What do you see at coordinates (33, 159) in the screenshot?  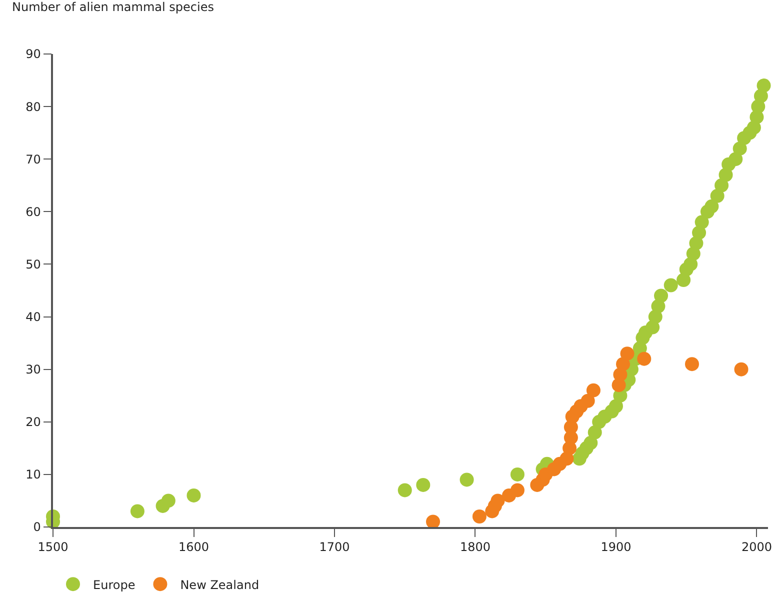 I see `y-tick-label: 70` at bounding box center [33, 159].